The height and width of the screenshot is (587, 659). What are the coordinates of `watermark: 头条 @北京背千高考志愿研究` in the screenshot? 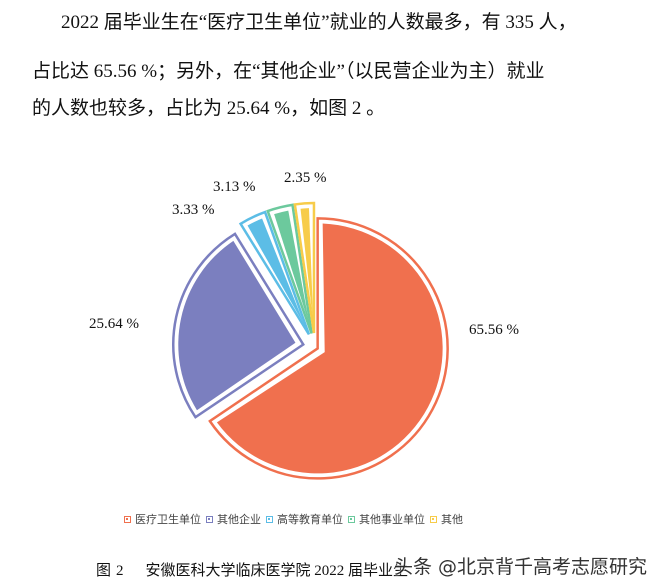 It's located at (521, 567).